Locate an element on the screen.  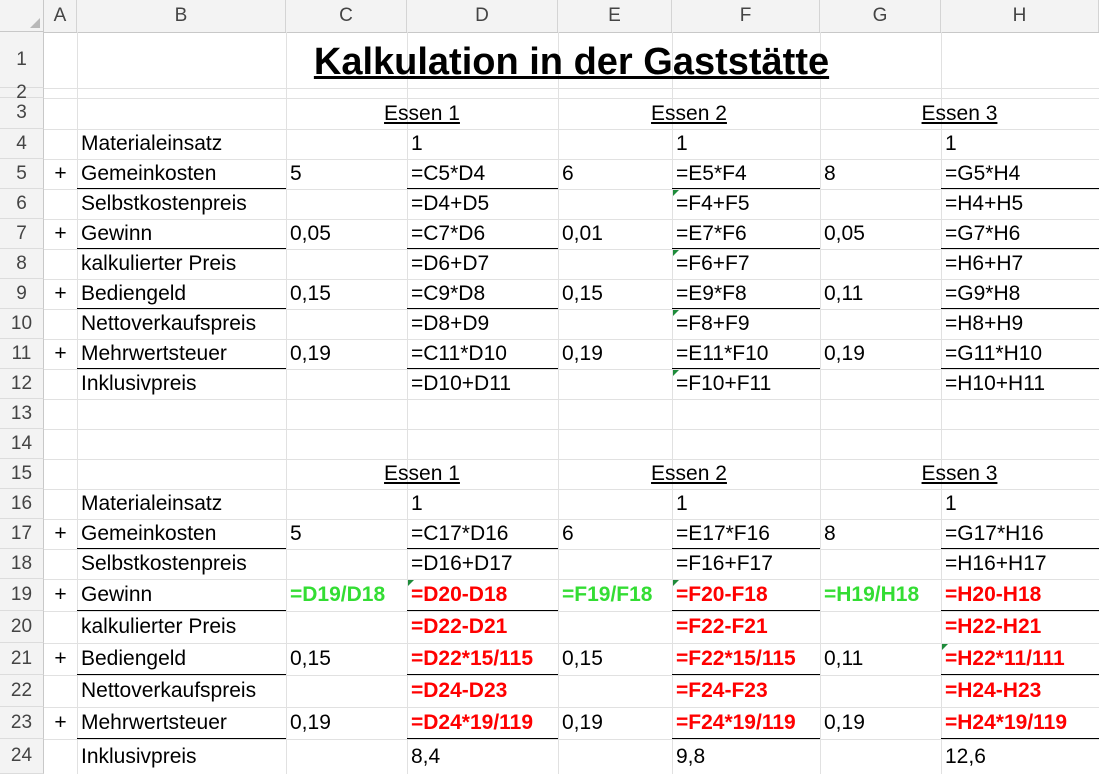
column-header-a: A is located at coordinates (60, 16).